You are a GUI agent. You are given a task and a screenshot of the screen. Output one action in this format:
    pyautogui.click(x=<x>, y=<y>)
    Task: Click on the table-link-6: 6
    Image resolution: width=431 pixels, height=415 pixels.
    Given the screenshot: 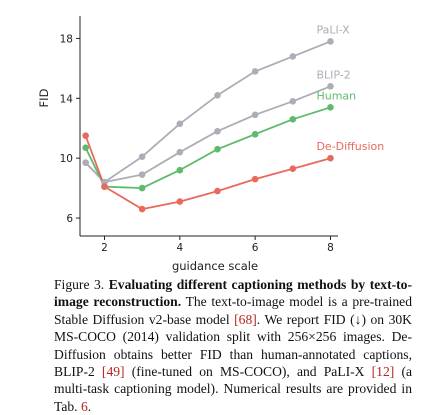 What is the action you would take?
    pyautogui.click(x=84, y=406)
    